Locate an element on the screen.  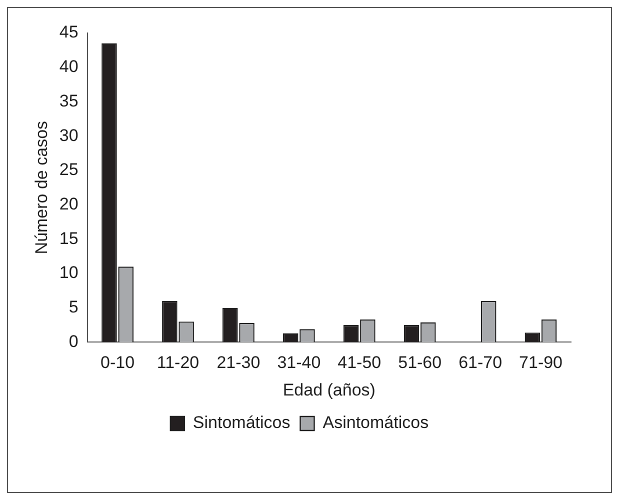
y-tick-label: 20 is located at coordinates (68, 204).